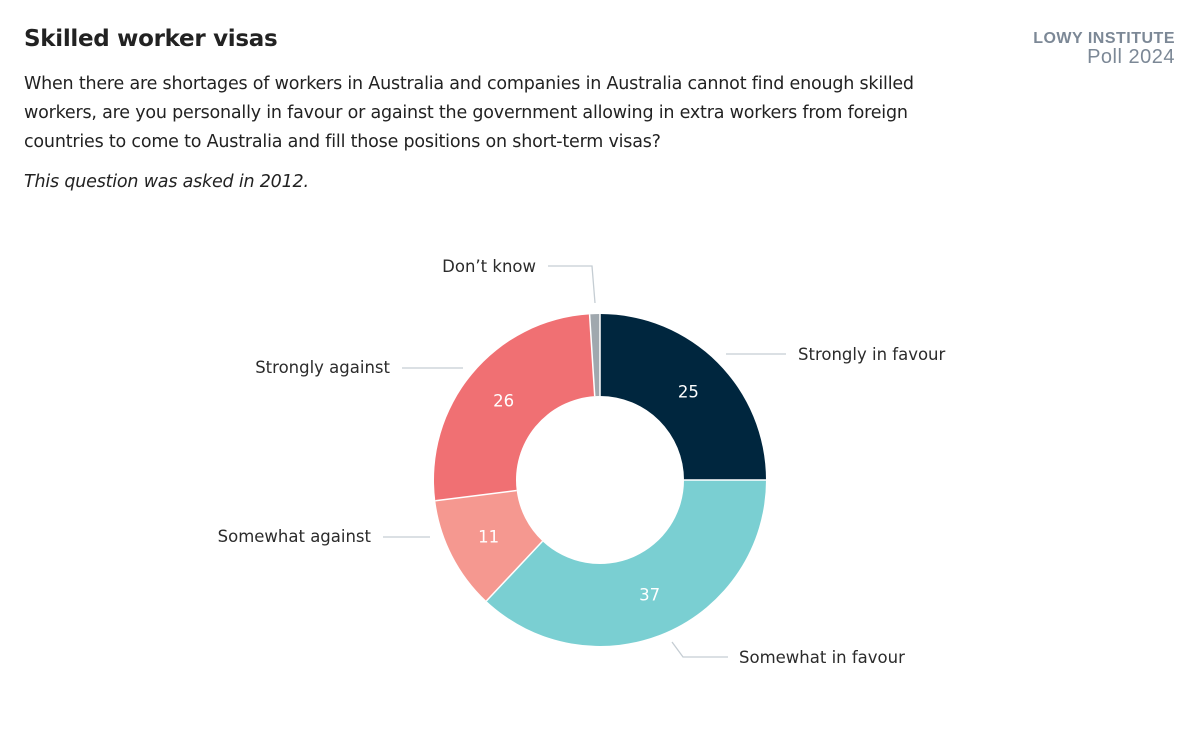 This screenshot has height=750, width=1200. I want to click on category-label: Somewhat against, so click(295, 536).